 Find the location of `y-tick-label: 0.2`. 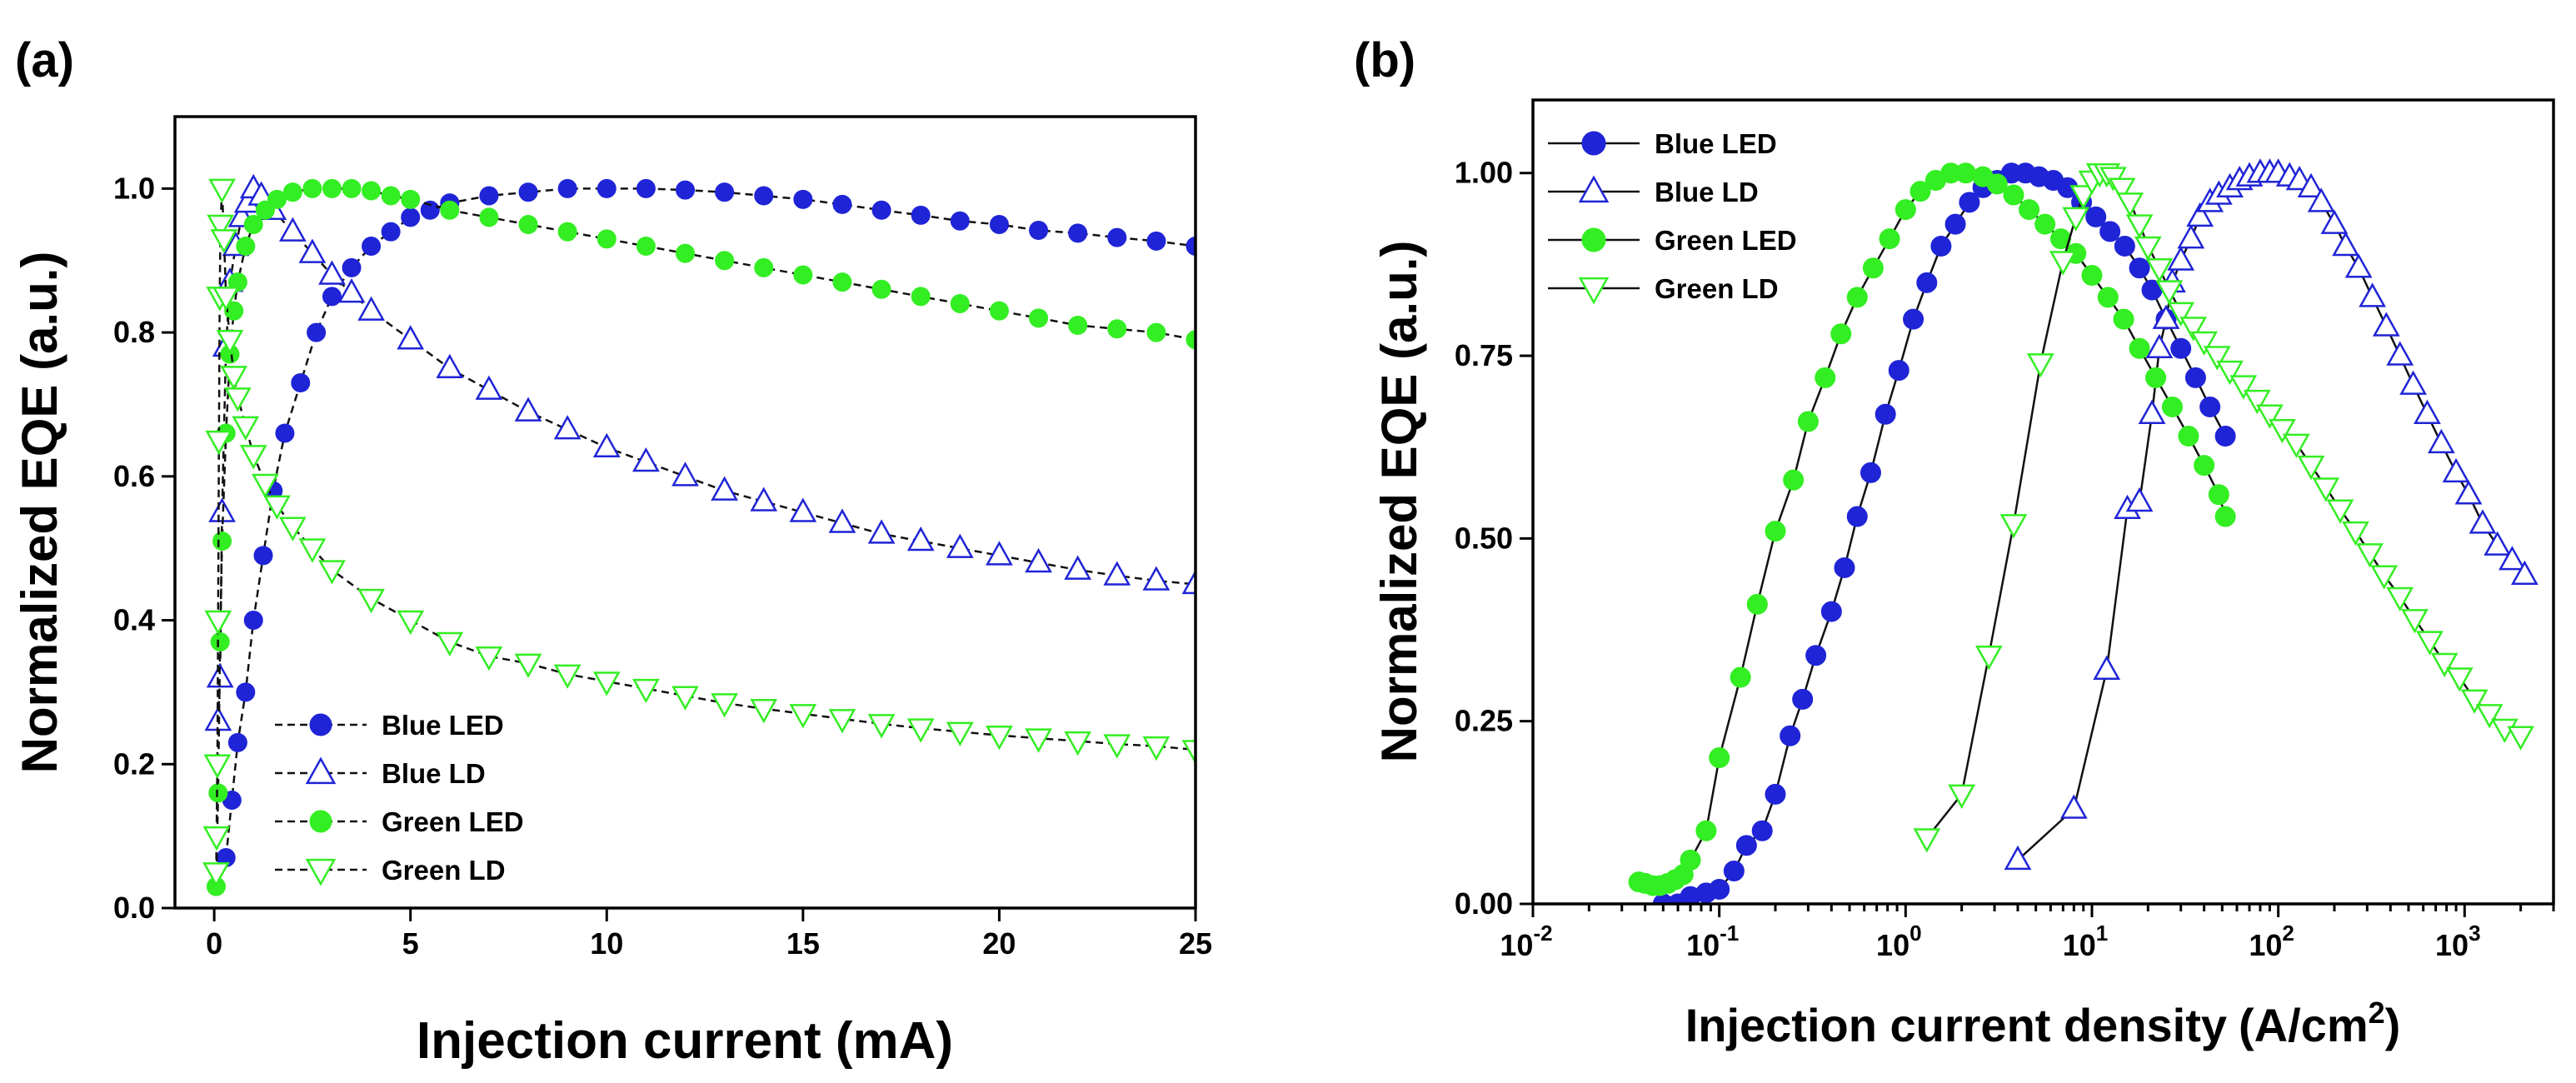

y-tick-label: 0.2 is located at coordinates (134, 764).